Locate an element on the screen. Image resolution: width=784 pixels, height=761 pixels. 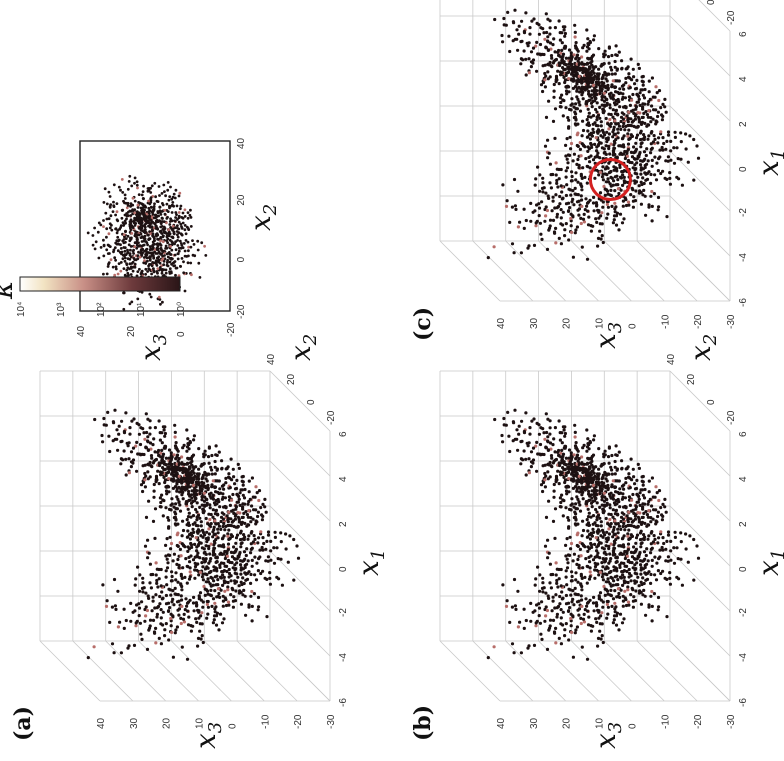
x3-tick: 30 is located at coordinates (534, 323).